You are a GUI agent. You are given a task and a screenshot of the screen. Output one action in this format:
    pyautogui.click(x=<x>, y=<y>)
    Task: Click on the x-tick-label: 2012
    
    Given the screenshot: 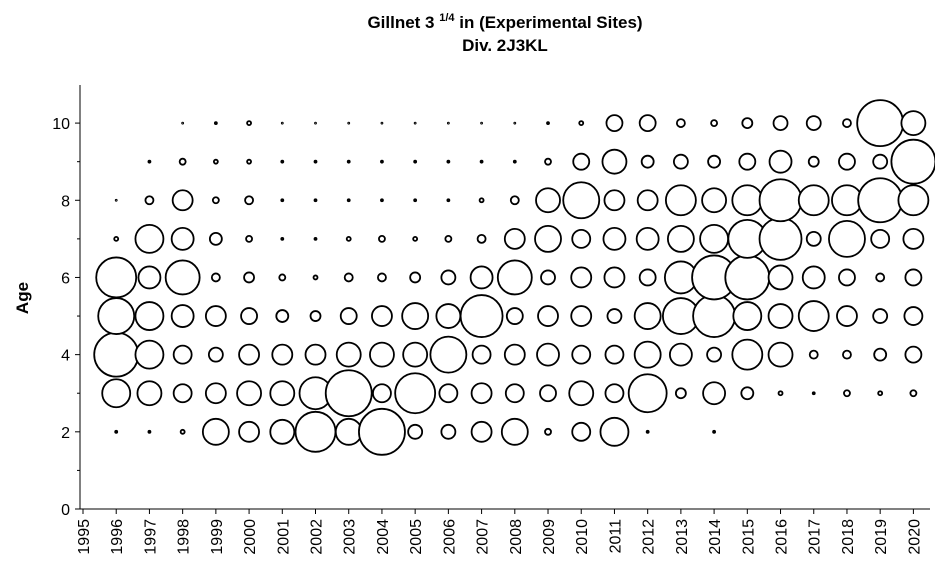 What is the action you would take?
    pyautogui.click(x=649, y=537)
    